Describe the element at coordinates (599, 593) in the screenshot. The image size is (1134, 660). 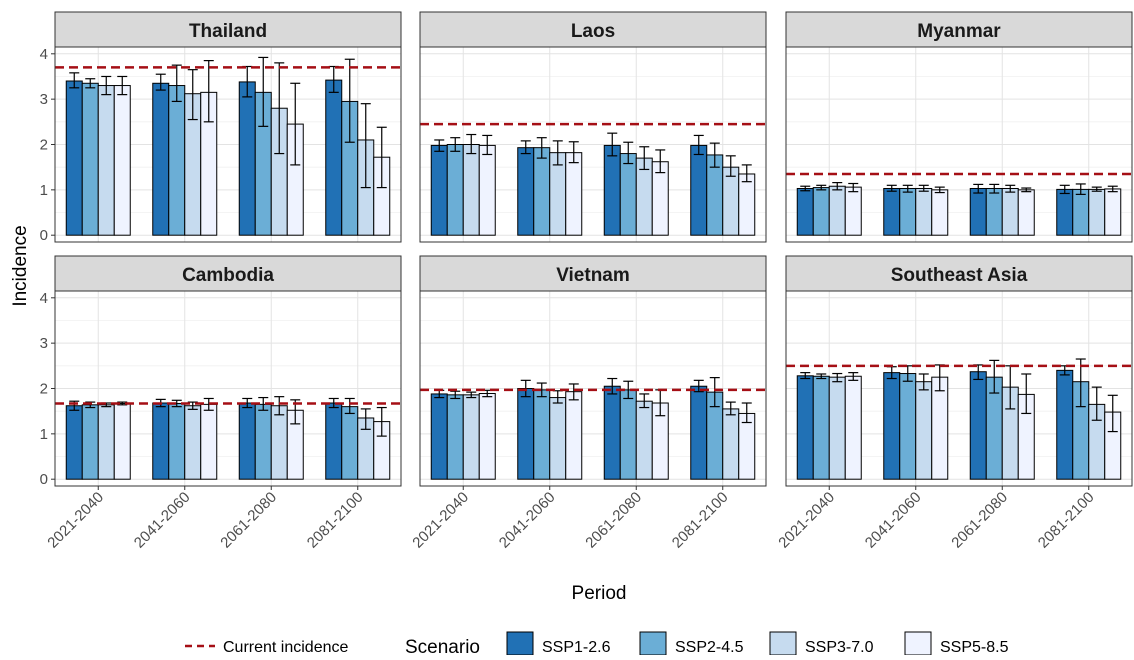
I see `x-axis-title: Period` at that location.